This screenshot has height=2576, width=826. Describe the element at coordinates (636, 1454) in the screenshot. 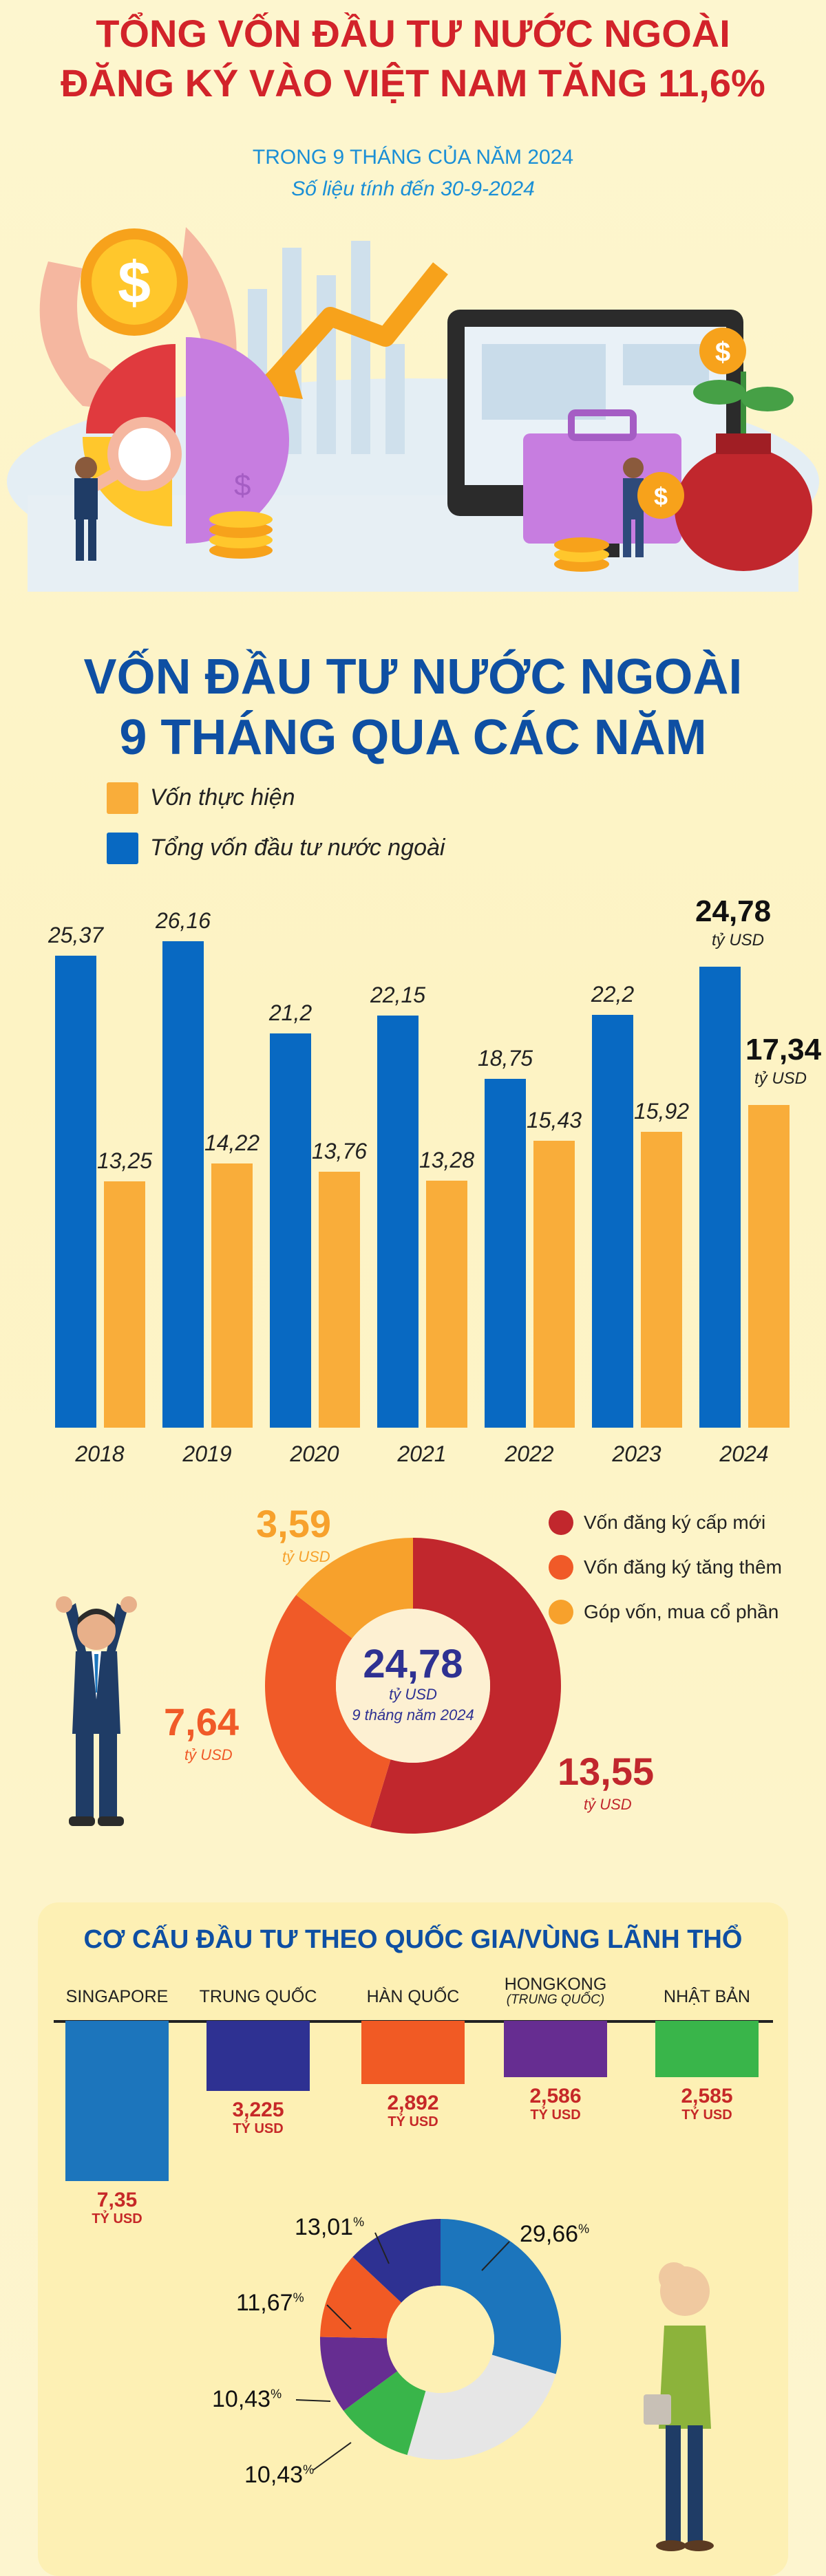

I see `year-tick-label: 2023` at that location.